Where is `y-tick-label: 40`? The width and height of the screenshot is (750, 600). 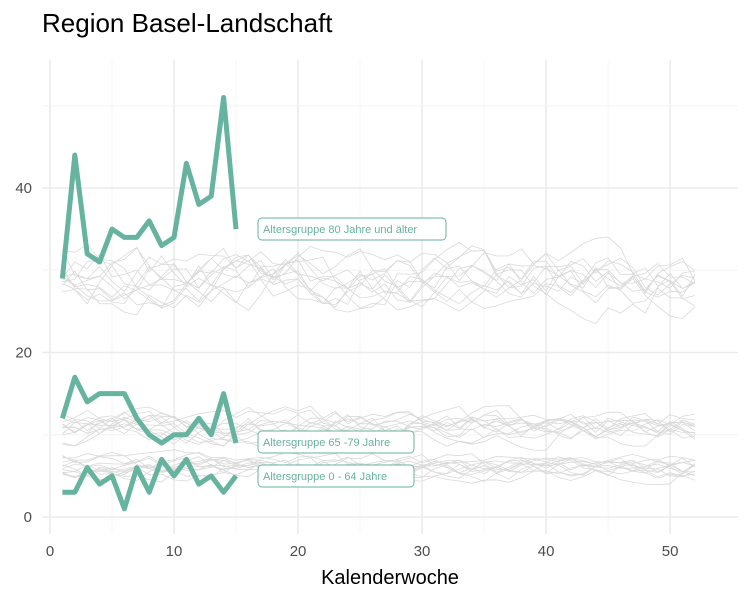
y-tick-label: 40 is located at coordinates (23, 188).